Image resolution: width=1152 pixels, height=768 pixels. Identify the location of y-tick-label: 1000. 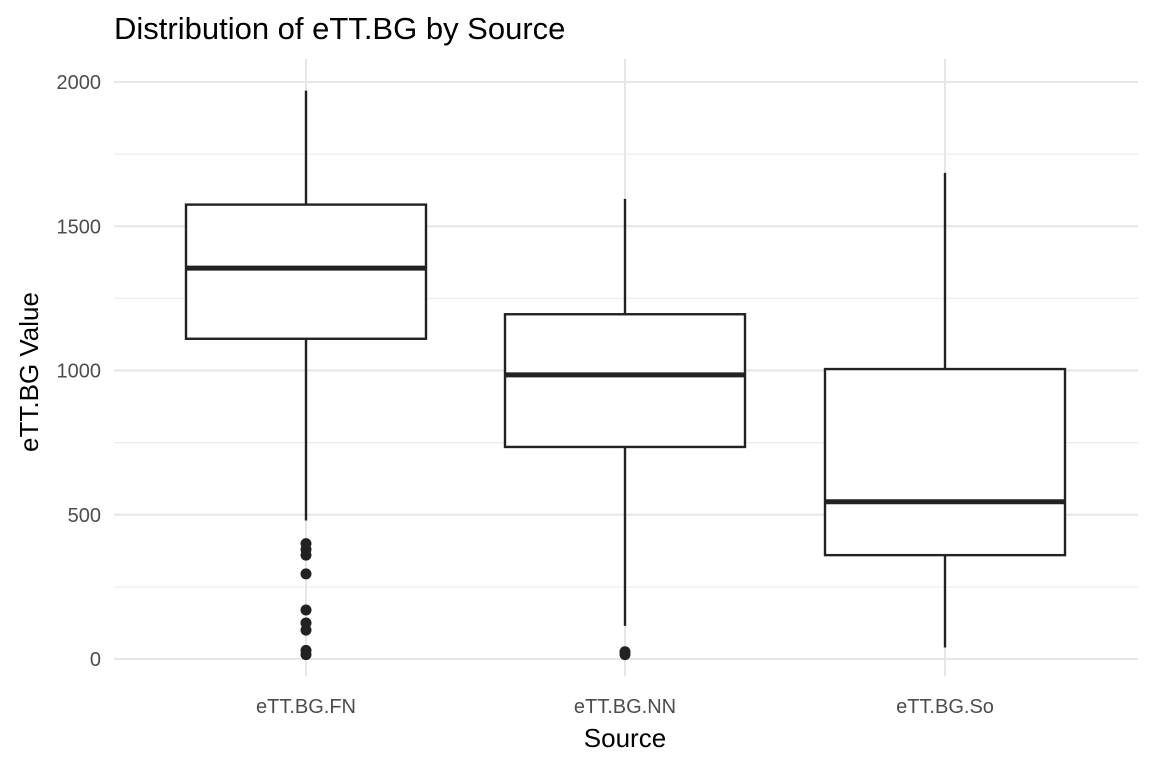
(79, 372).